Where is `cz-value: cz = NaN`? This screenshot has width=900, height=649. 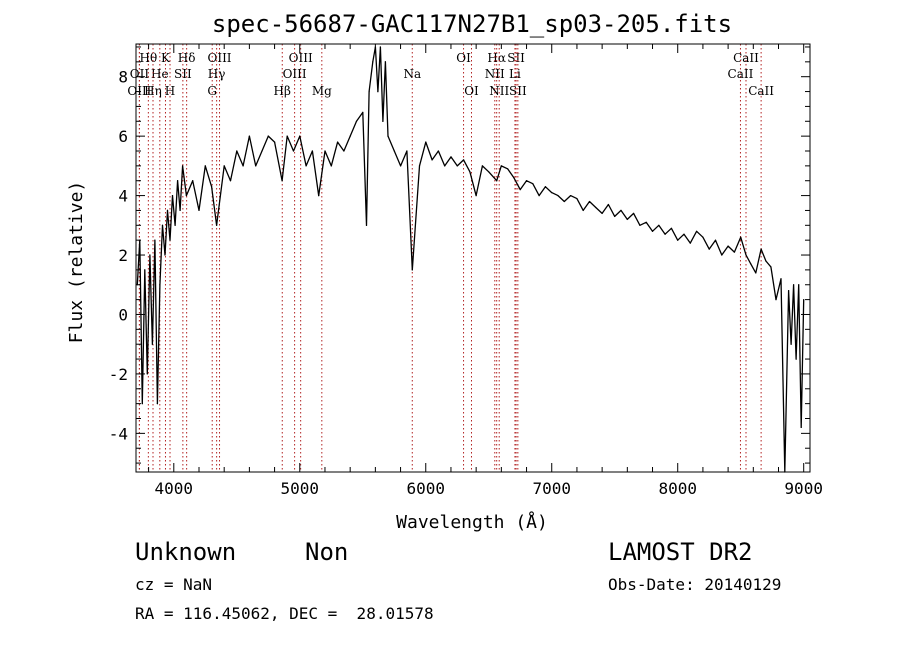 cz-value: cz = NaN is located at coordinates (174, 584).